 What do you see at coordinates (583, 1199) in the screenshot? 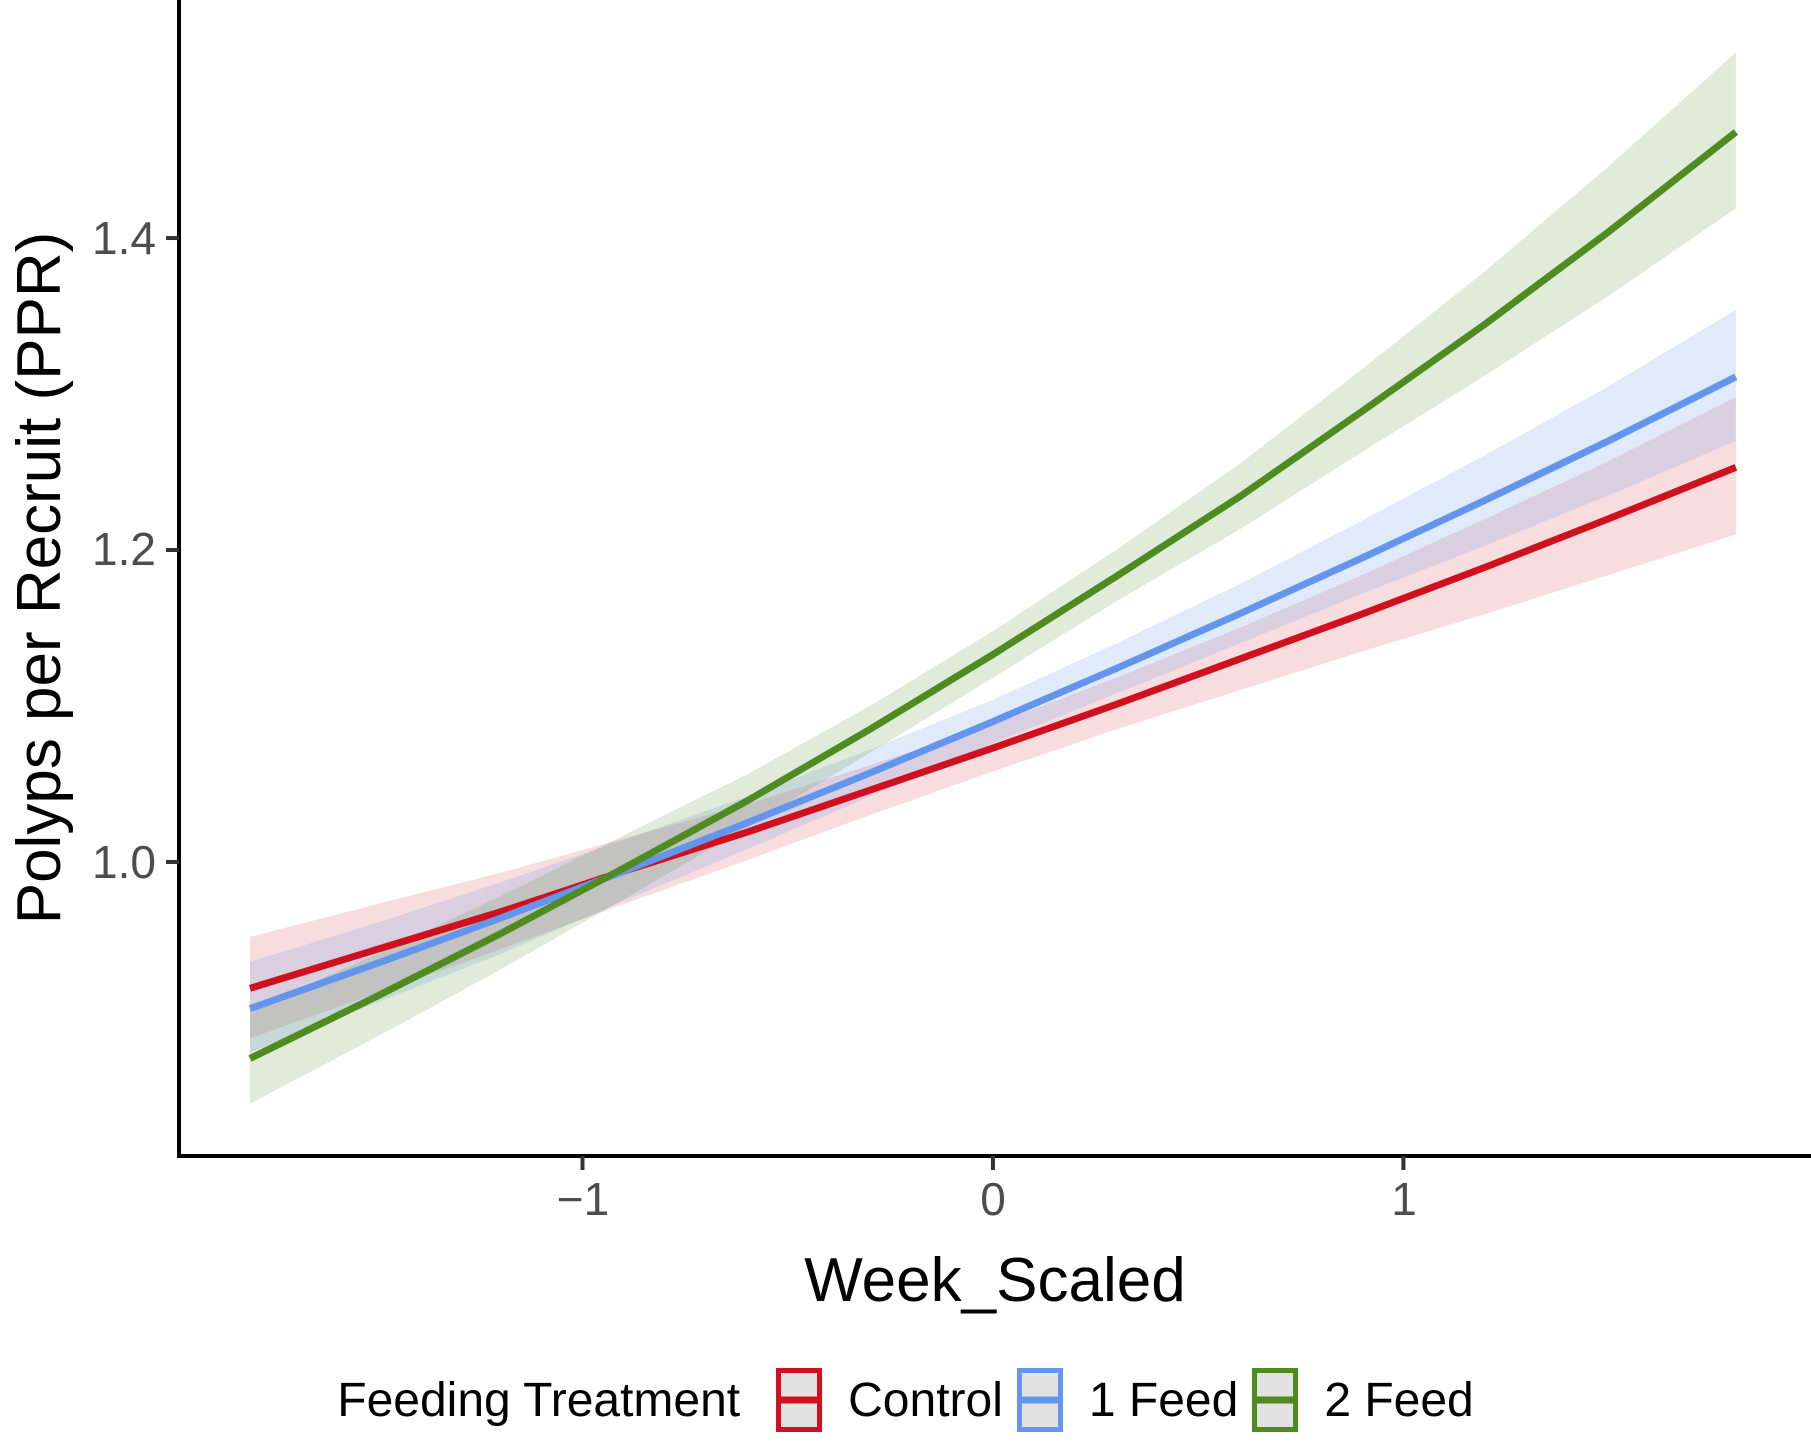
I see `x-tick-label-minus-1: −1` at bounding box center [583, 1199].